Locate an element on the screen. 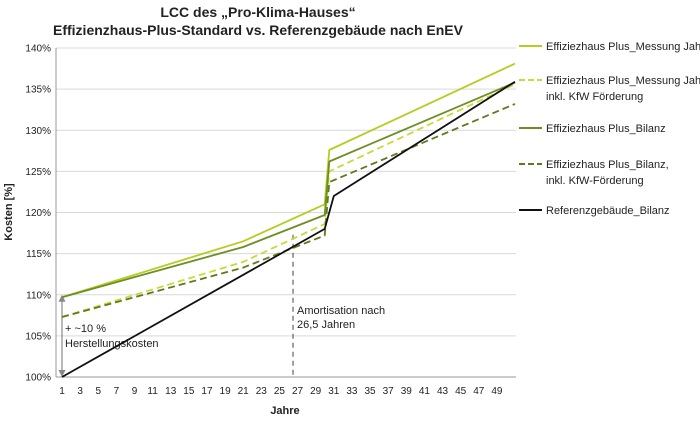 The image size is (700, 422). x-tick-label: 7 is located at coordinates (117, 391).